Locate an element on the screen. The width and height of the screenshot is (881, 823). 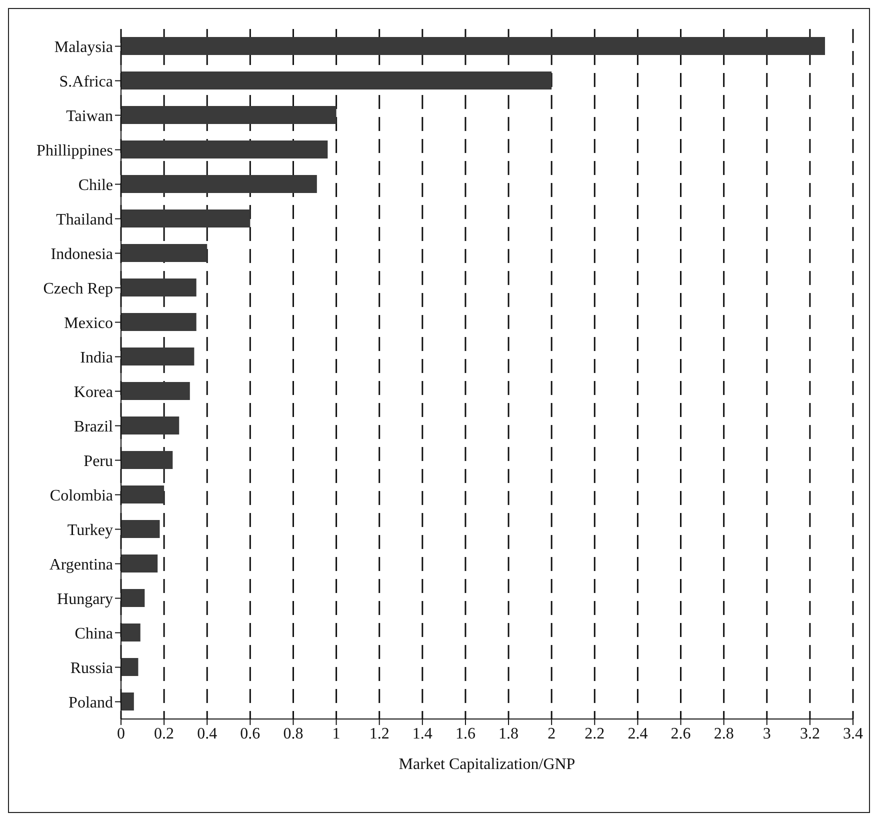
x-tick-label: 2.4 is located at coordinates (638, 733).